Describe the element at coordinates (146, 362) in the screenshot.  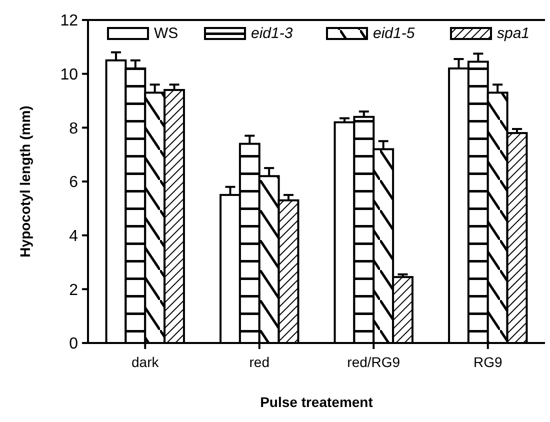
I see `x-tick-label: dark` at that location.